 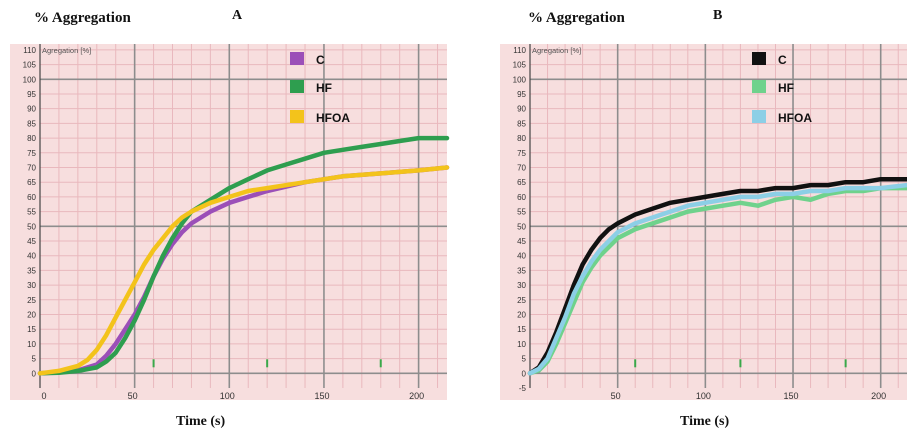 I want to click on y-tick-label: -5, so click(x=523, y=388).